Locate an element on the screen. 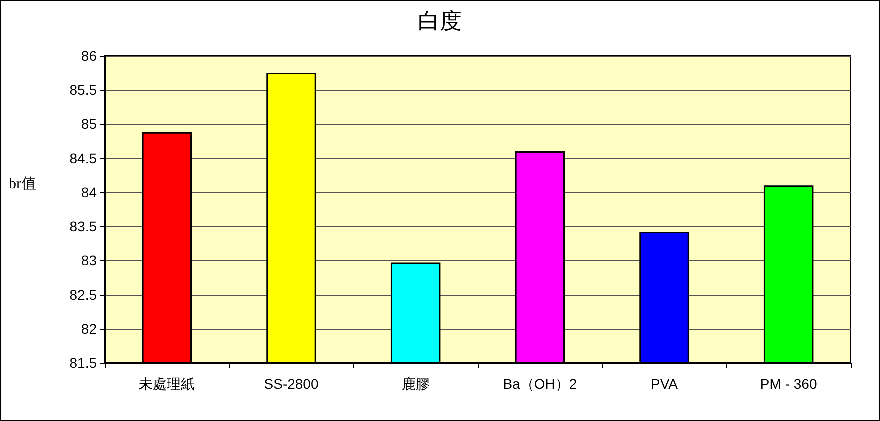 The image size is (880, 421). x-tick-label: 鹿膠 is located at coordinates (416, 384).